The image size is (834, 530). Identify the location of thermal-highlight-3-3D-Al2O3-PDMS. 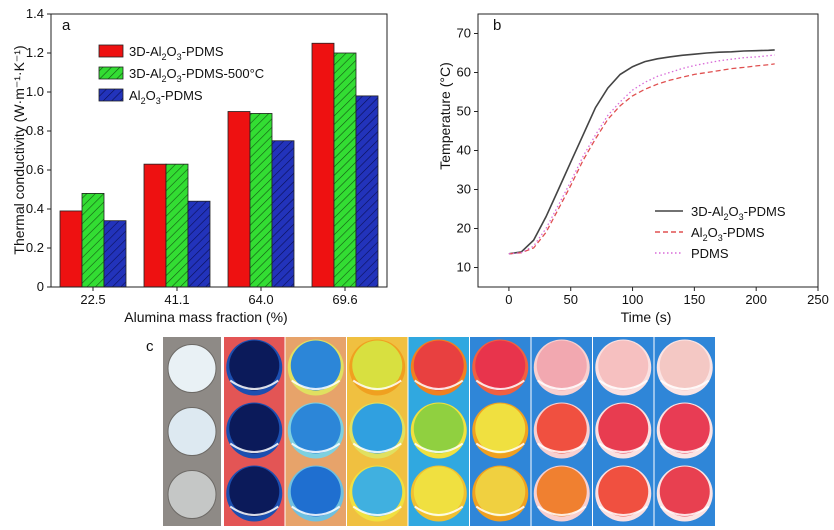
(377, 384).